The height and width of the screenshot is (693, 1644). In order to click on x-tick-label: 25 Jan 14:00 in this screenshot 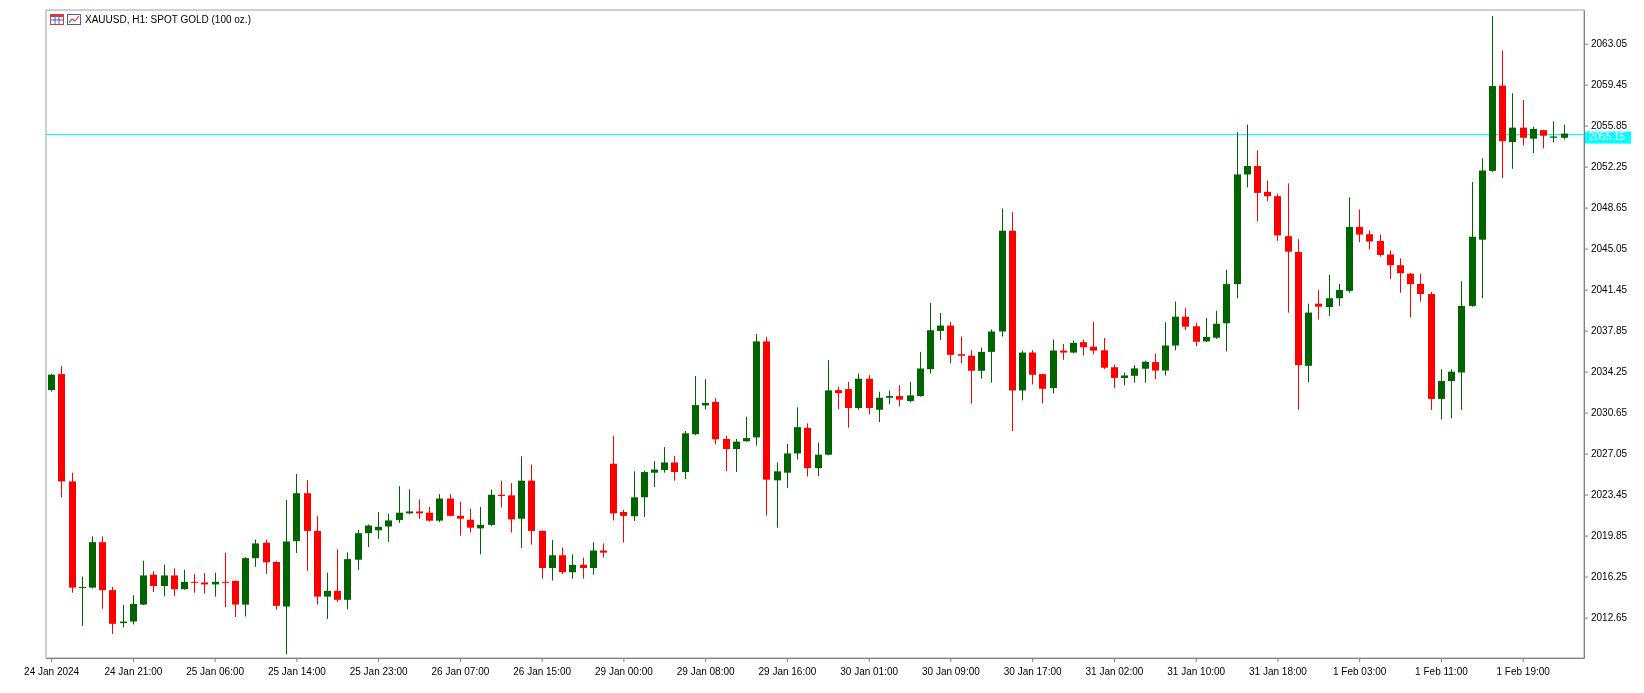, I will do `click(297, 671)`.